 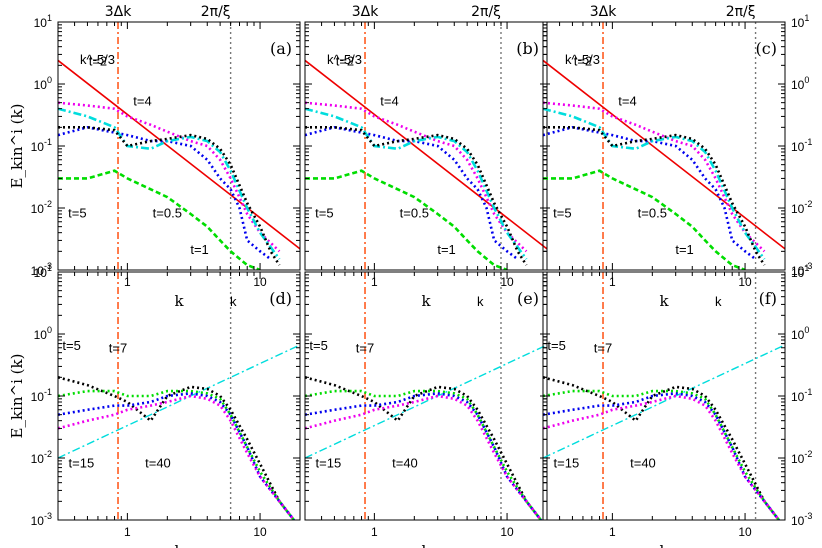 What do you see at coordinates (98, 60) in the screenshot?
I see `annotation: t=2` at bounding box center [98, 60].